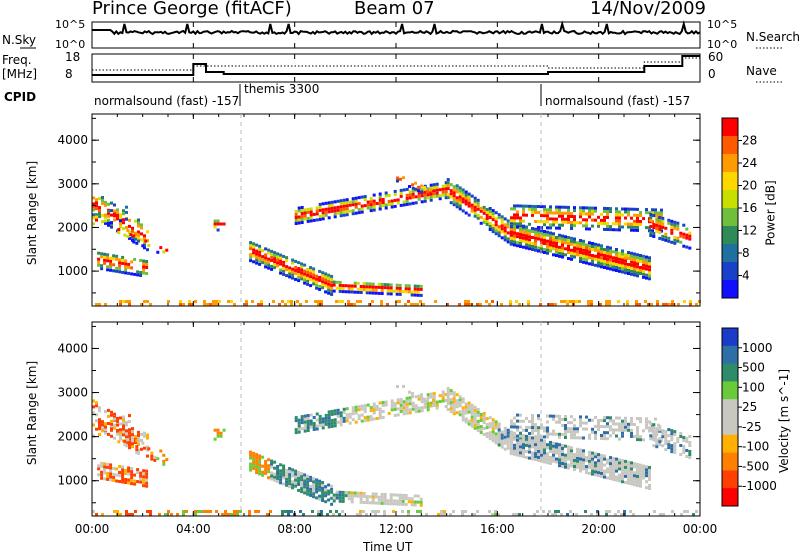  Describe the element at coordinates (730, 235) in the screenshot. I see `colorbar-swatch` at that location.